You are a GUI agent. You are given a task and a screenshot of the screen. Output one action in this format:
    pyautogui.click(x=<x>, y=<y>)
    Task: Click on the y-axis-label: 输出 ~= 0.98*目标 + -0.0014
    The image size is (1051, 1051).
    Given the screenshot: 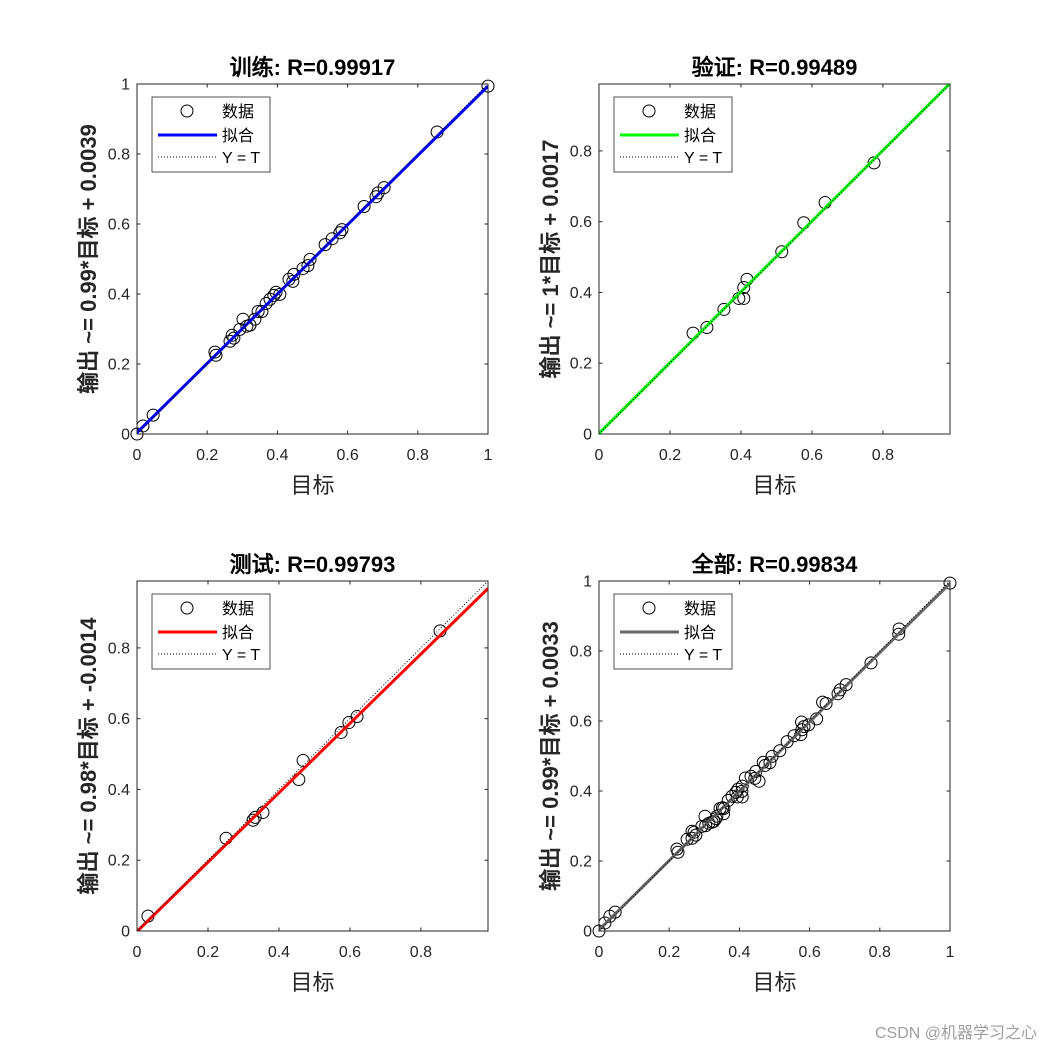 What is the action you would take?
    pyautogui.click(x=88, y=756)
    